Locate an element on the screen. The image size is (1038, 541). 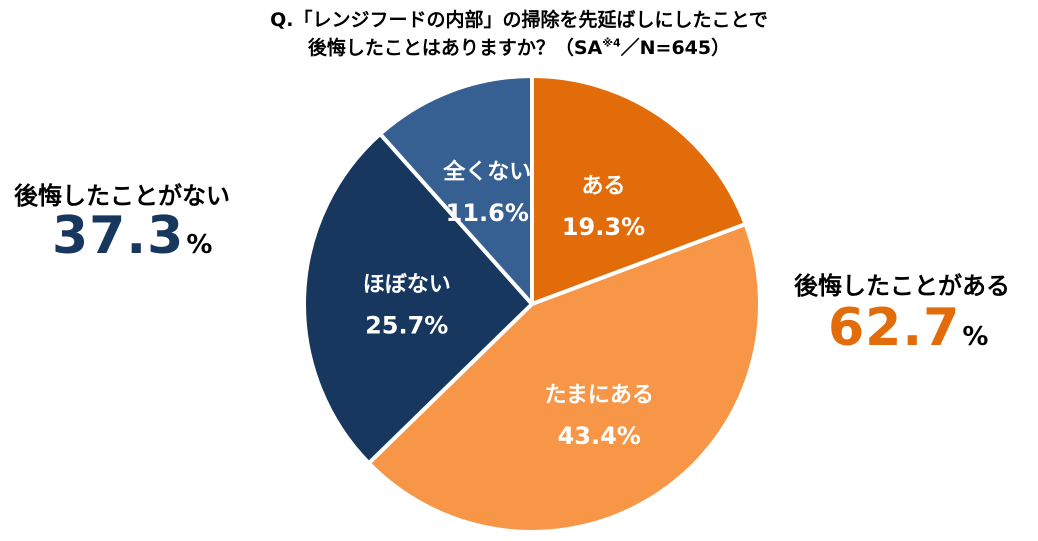
regret-group-value: 62.7% is located at coordinates (908, 328).